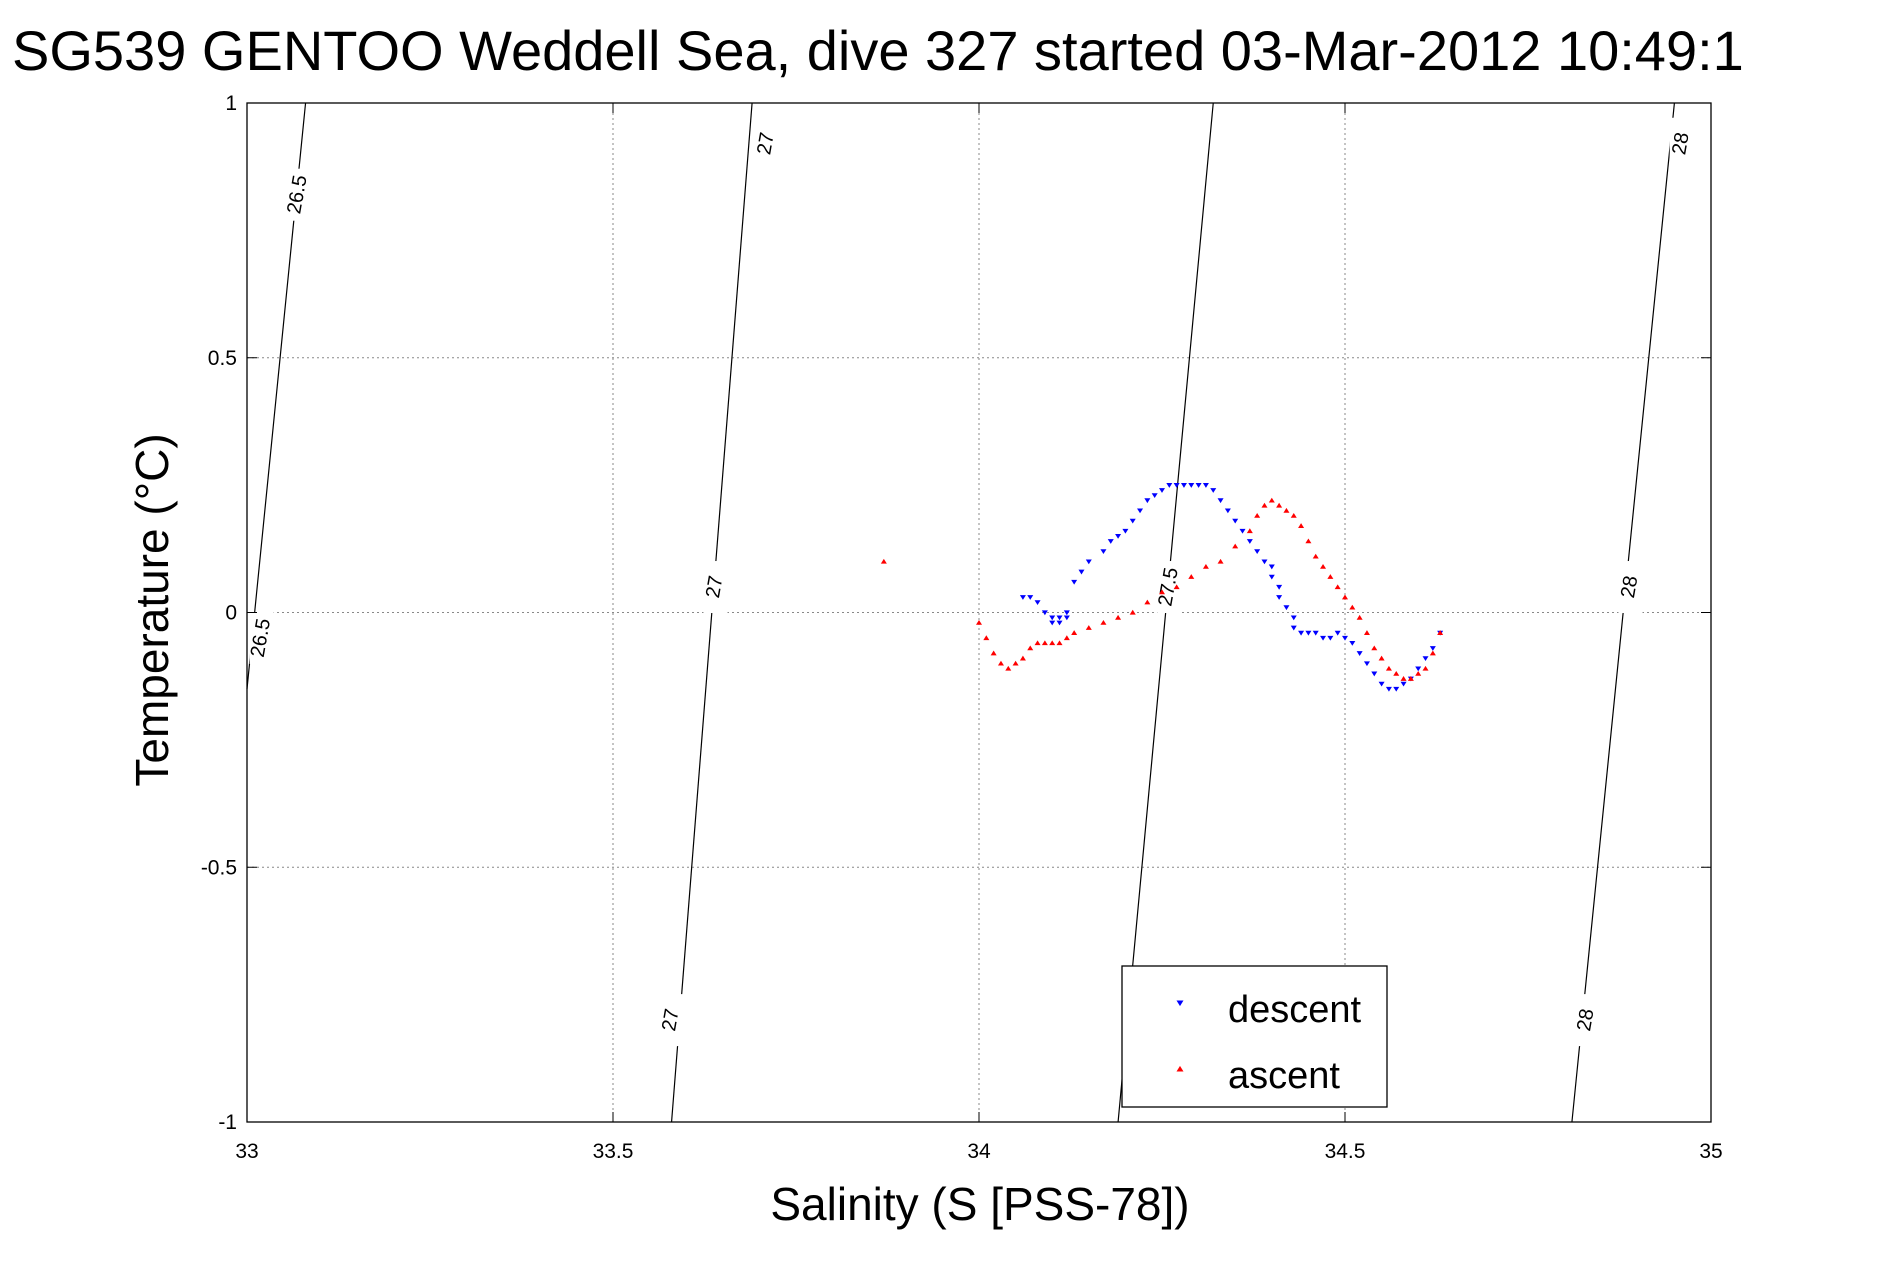 This screenshot has height=1262, width=1891. What do you see at coordinates (1180, 1003) in the screenshot?
I see `legend-marker-descent` at bounding box center [1180, 1003].